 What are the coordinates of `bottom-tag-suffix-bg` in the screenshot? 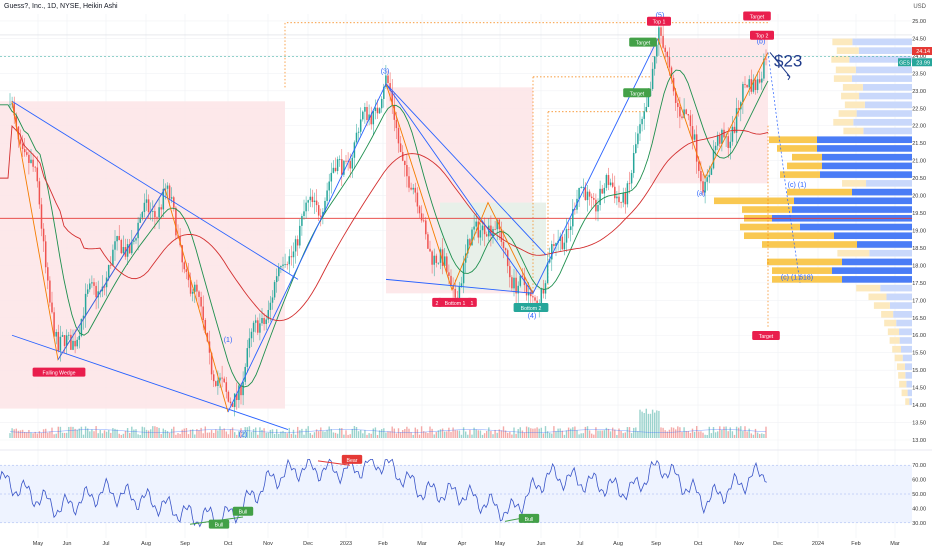 It's located at (472, 302).